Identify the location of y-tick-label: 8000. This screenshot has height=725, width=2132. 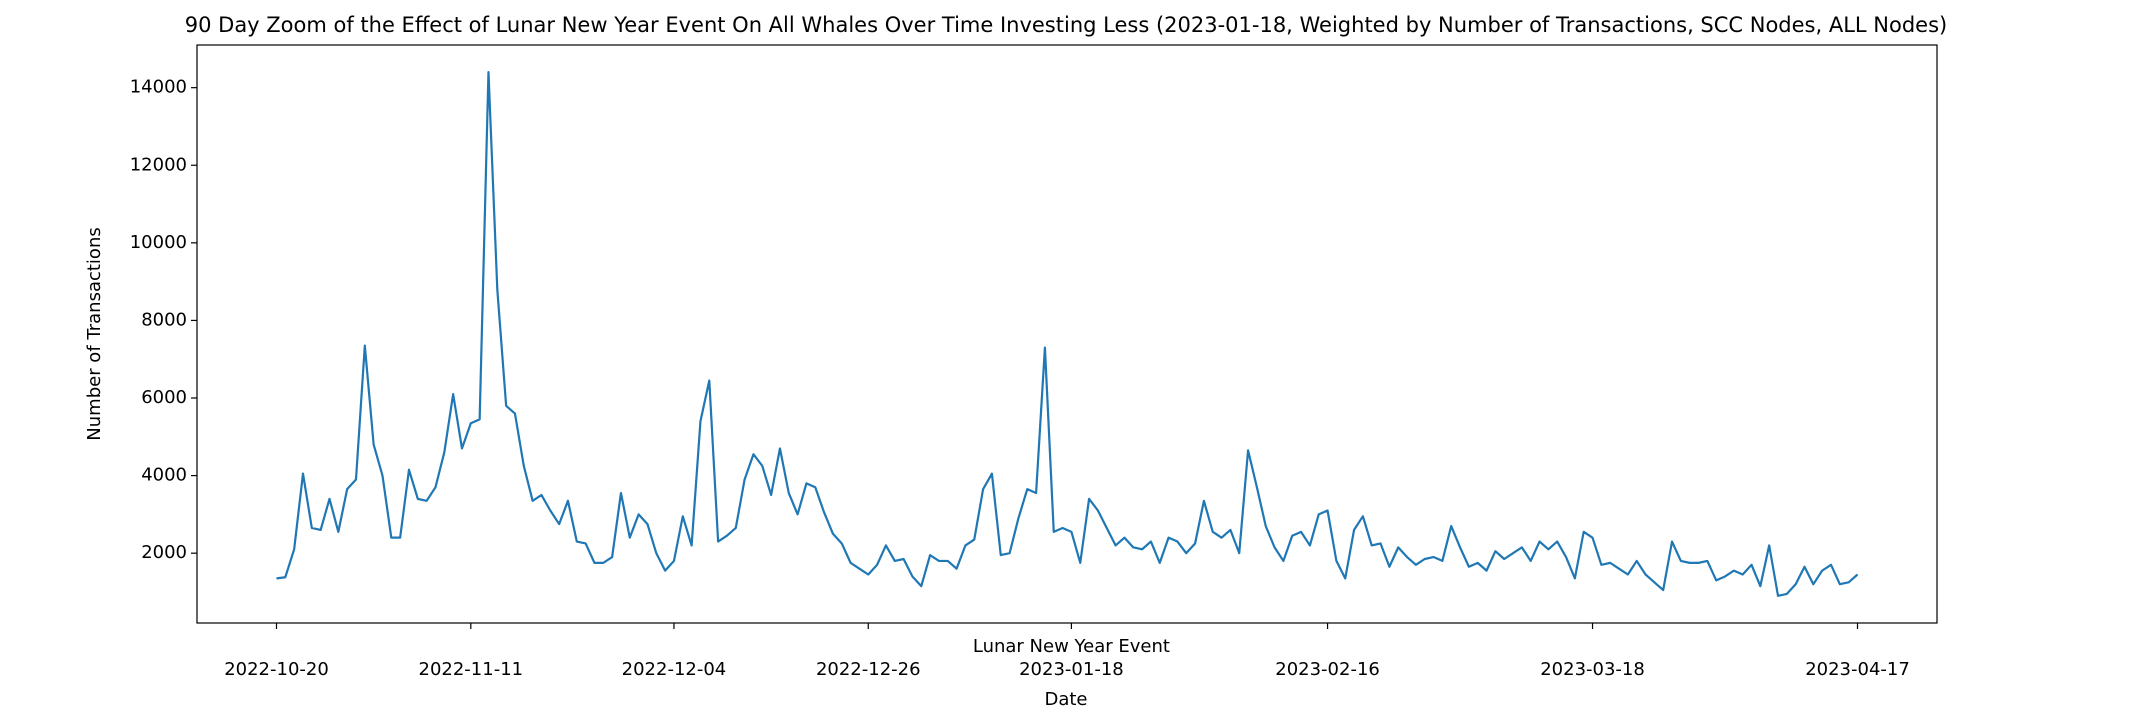
(164, 319).